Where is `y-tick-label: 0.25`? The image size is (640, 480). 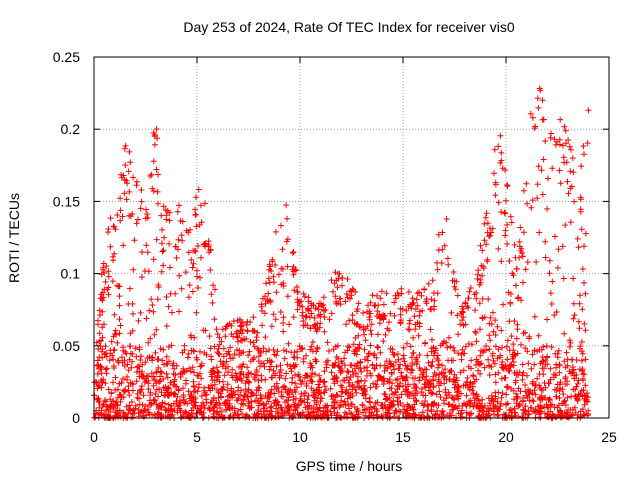 y-tick-label: 0.25 is located at coordinates (66, 57).